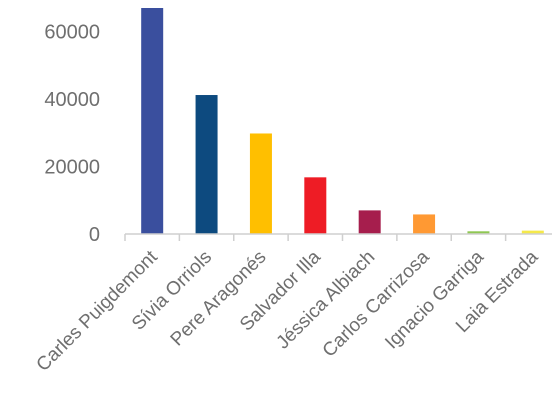 The image size is (560, 412). I want to click on y-tick-label: 0, so click(94, 235).